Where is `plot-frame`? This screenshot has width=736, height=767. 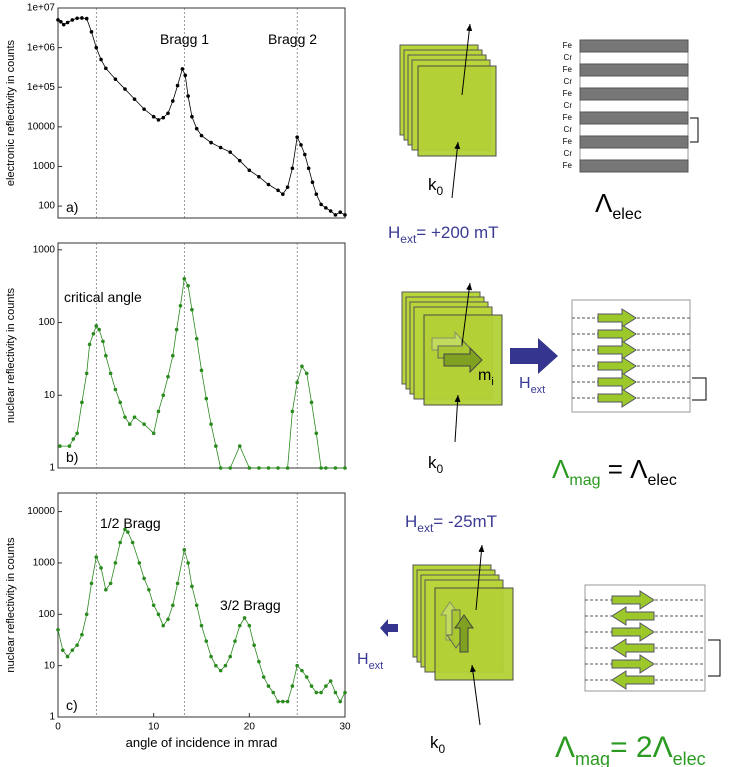
plot-frame is located at coordinates (201, 605).